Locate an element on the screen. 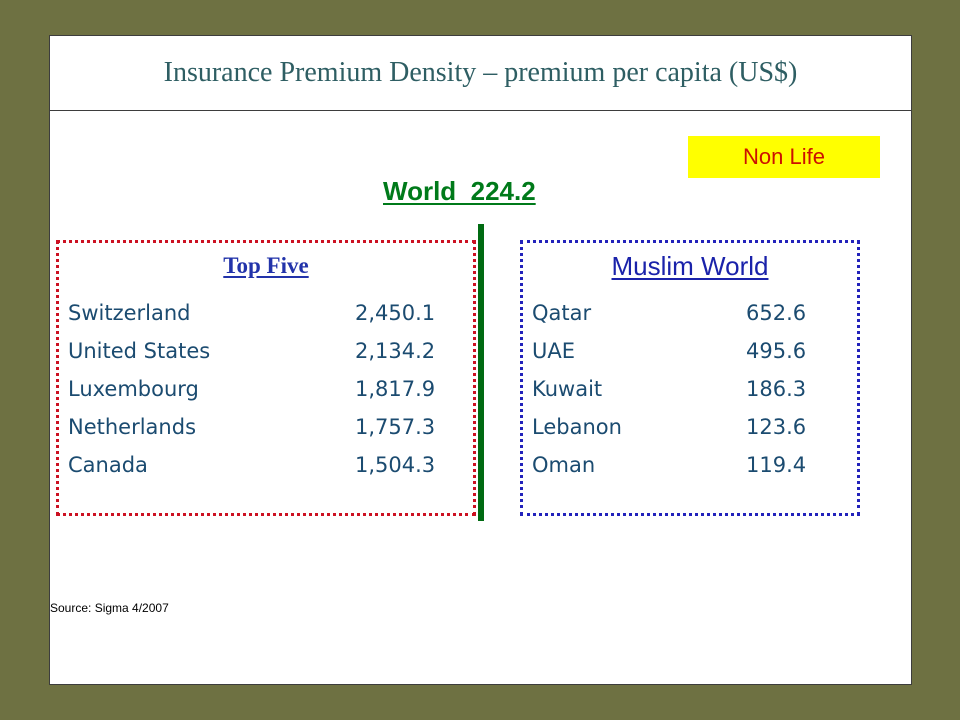 The width and height of the screenshot is (960, 720). premium-value: 1,817.9 is located at coordinates (395, 389).